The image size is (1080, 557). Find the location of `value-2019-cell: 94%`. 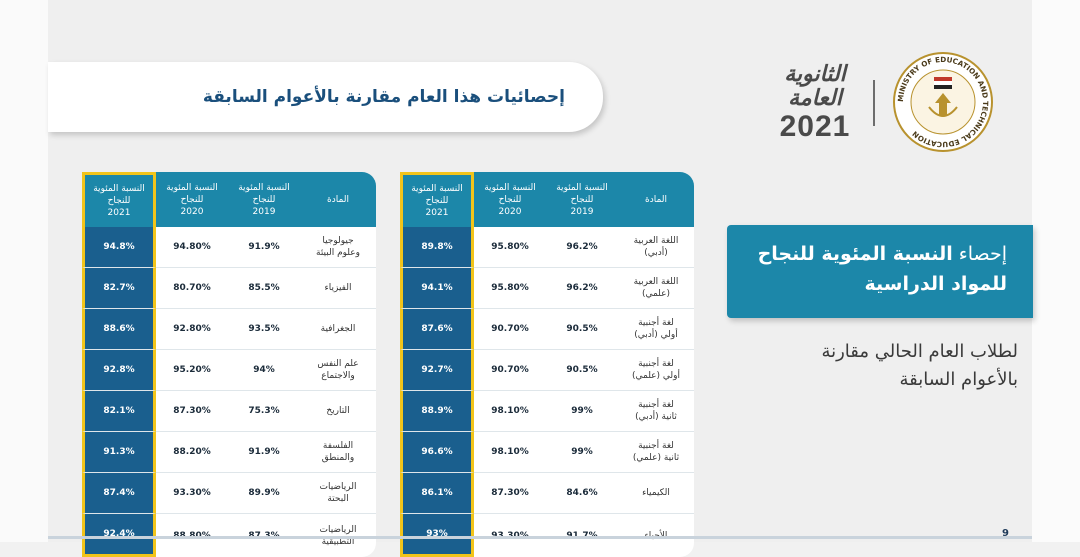

value-2019-cell: 94% is located at coordinates (264, 370).